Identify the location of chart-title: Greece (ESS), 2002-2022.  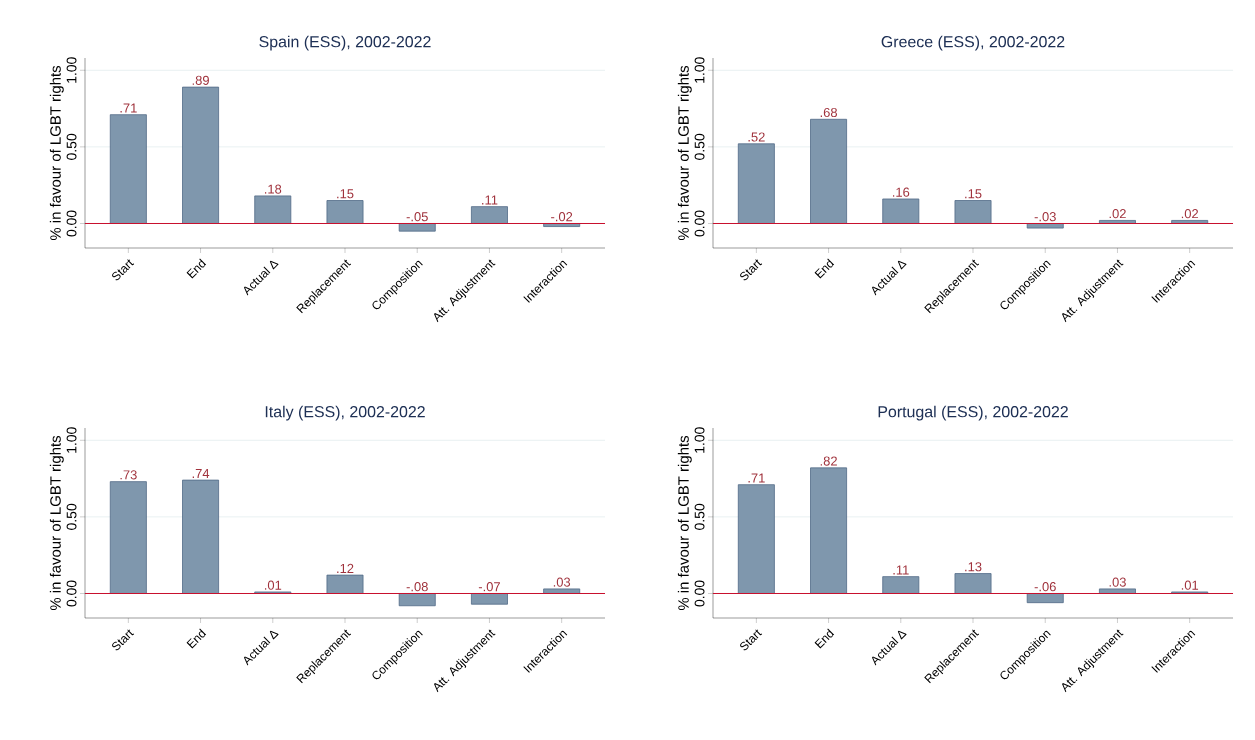
(973, 43).